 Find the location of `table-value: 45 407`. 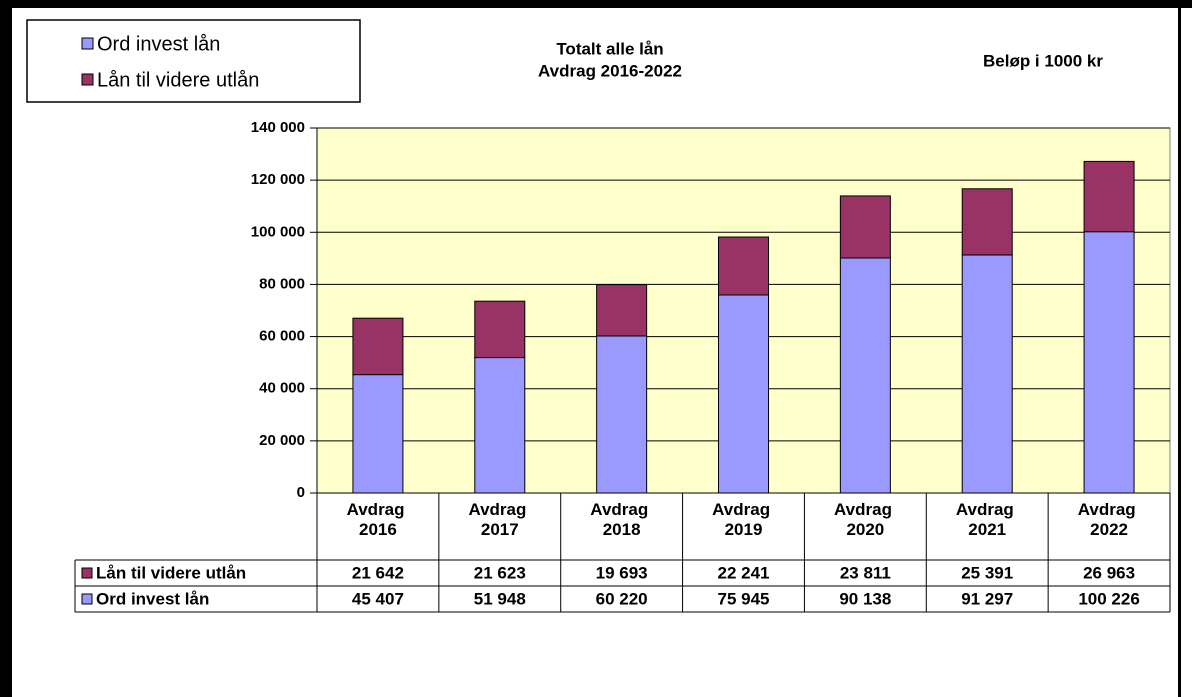

table-value: 45 407 is located at coordinates (378, 598).